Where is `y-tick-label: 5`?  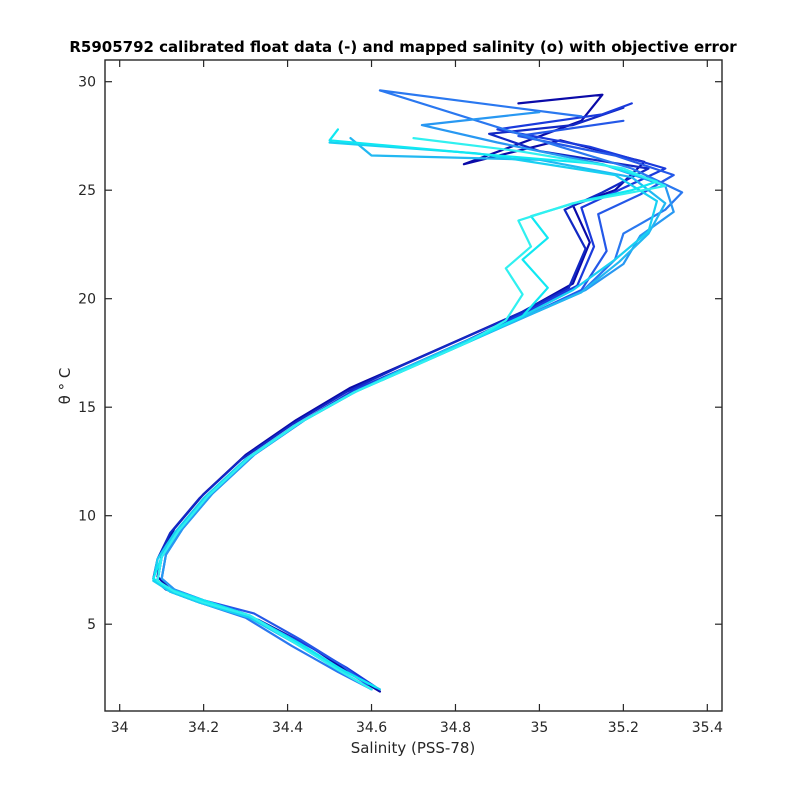 y-tick-label: 5 is located at coordinates (91, 625).